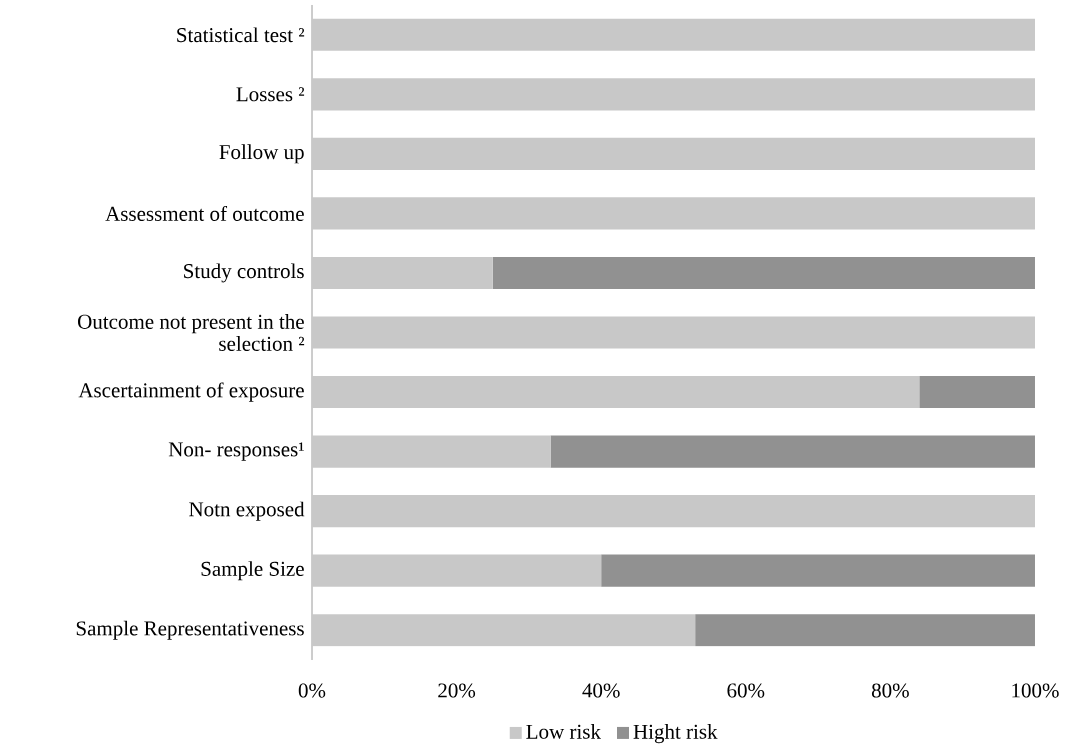 The width and height of the screenshot is (1073, 754). Describe the element at coordinates (746, 690) in the screenshot. I see `x-tick-label: 60%` at that location.